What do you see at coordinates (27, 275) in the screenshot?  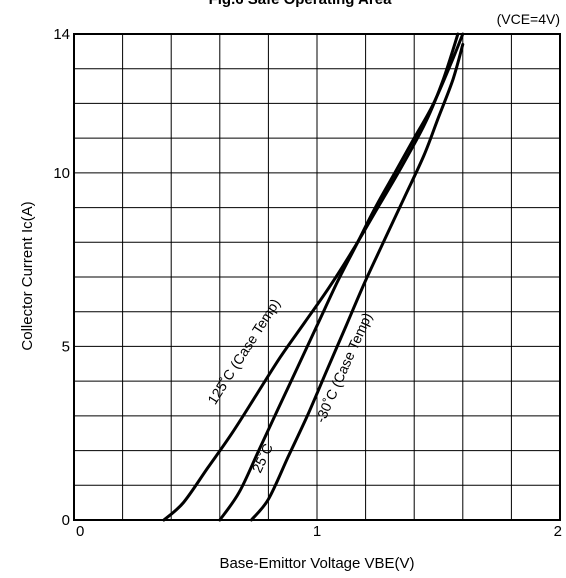 I see `y-axis-title: Collector Current Ic(A)` at bounding box center [27, 275].